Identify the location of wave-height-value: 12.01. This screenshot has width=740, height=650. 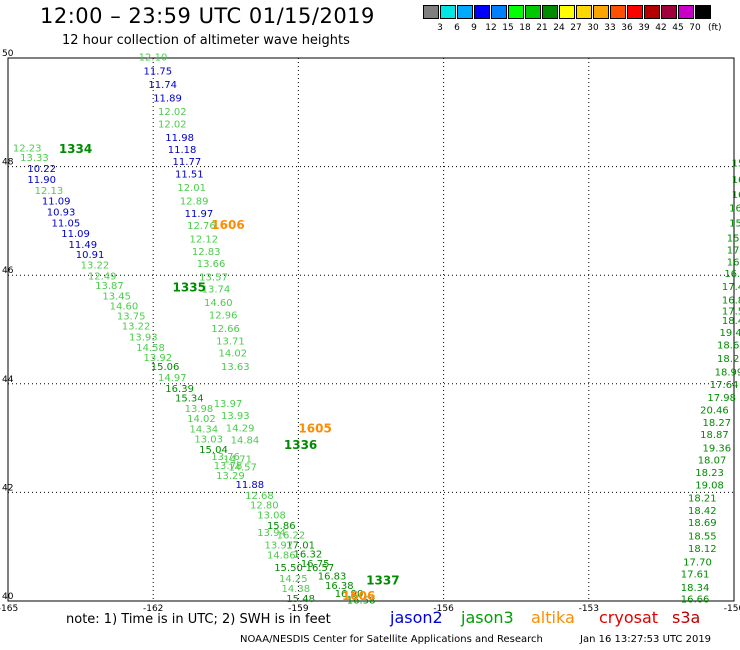
(191, 188).